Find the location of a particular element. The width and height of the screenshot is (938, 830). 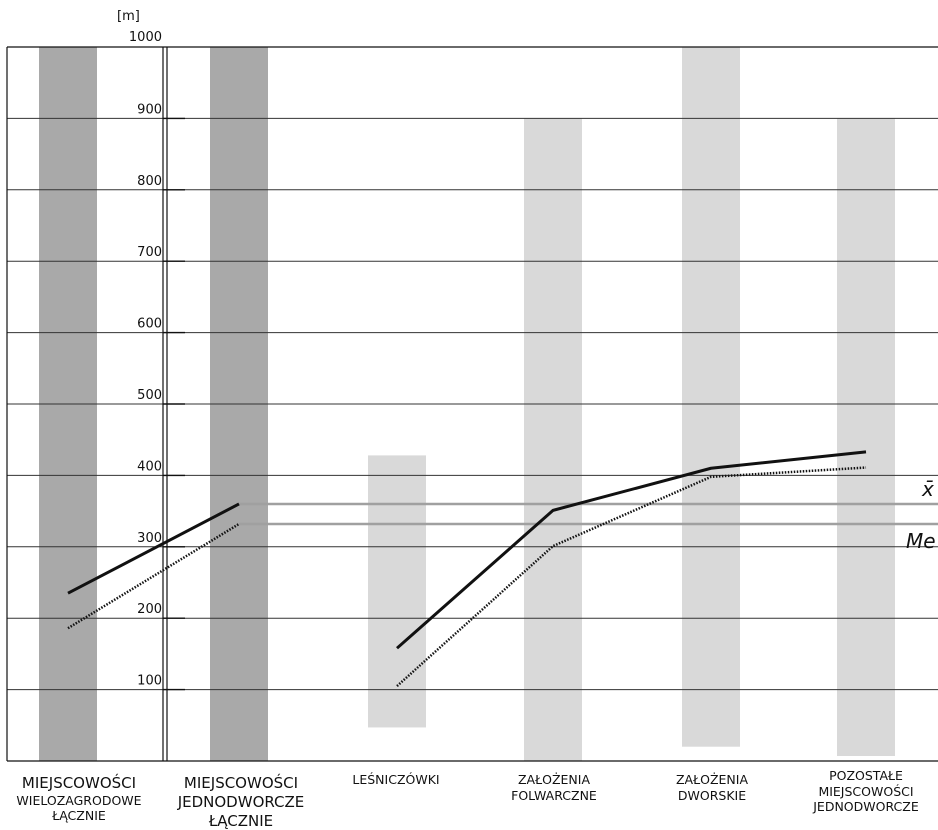

y-axis-unit-label: [m] is located at coordinates (128, 16).